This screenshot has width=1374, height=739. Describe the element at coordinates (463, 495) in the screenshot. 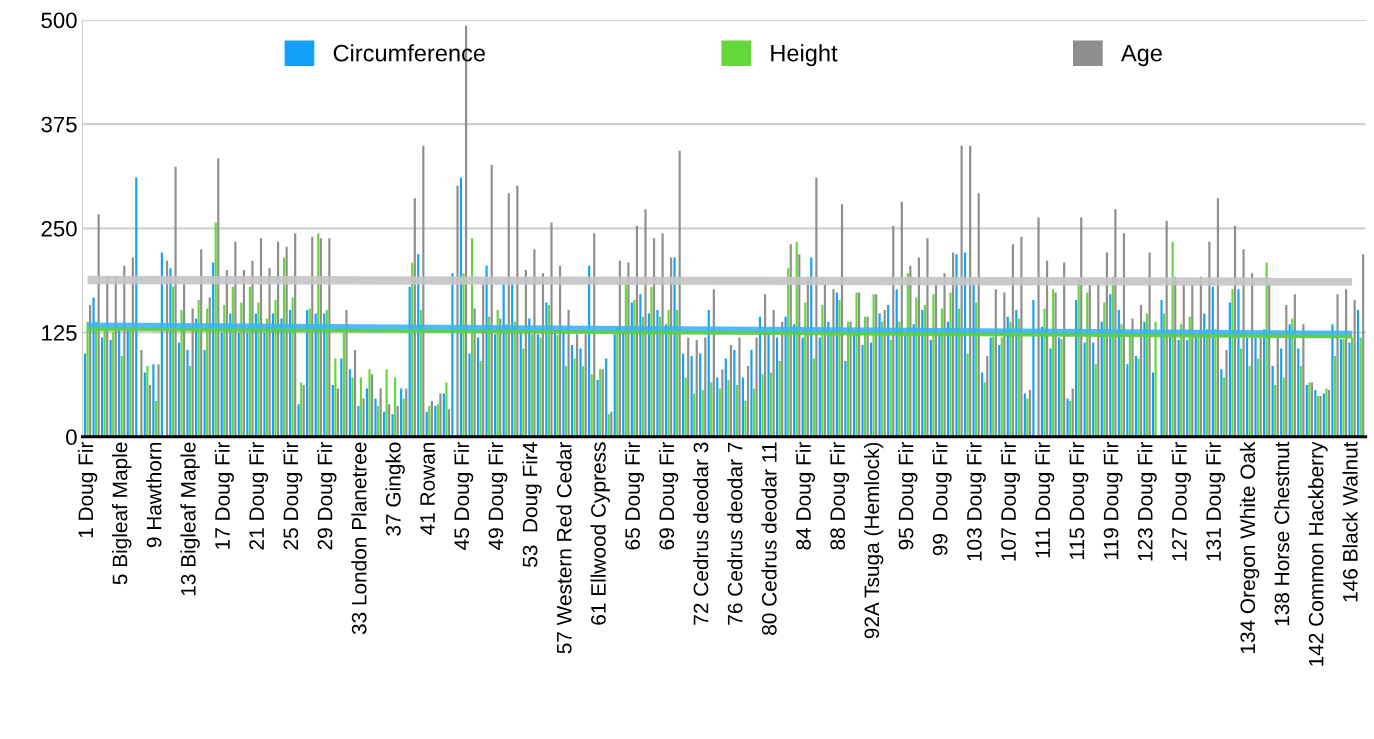

I see `x-tick-label: 45 Doug Fir` at that location.